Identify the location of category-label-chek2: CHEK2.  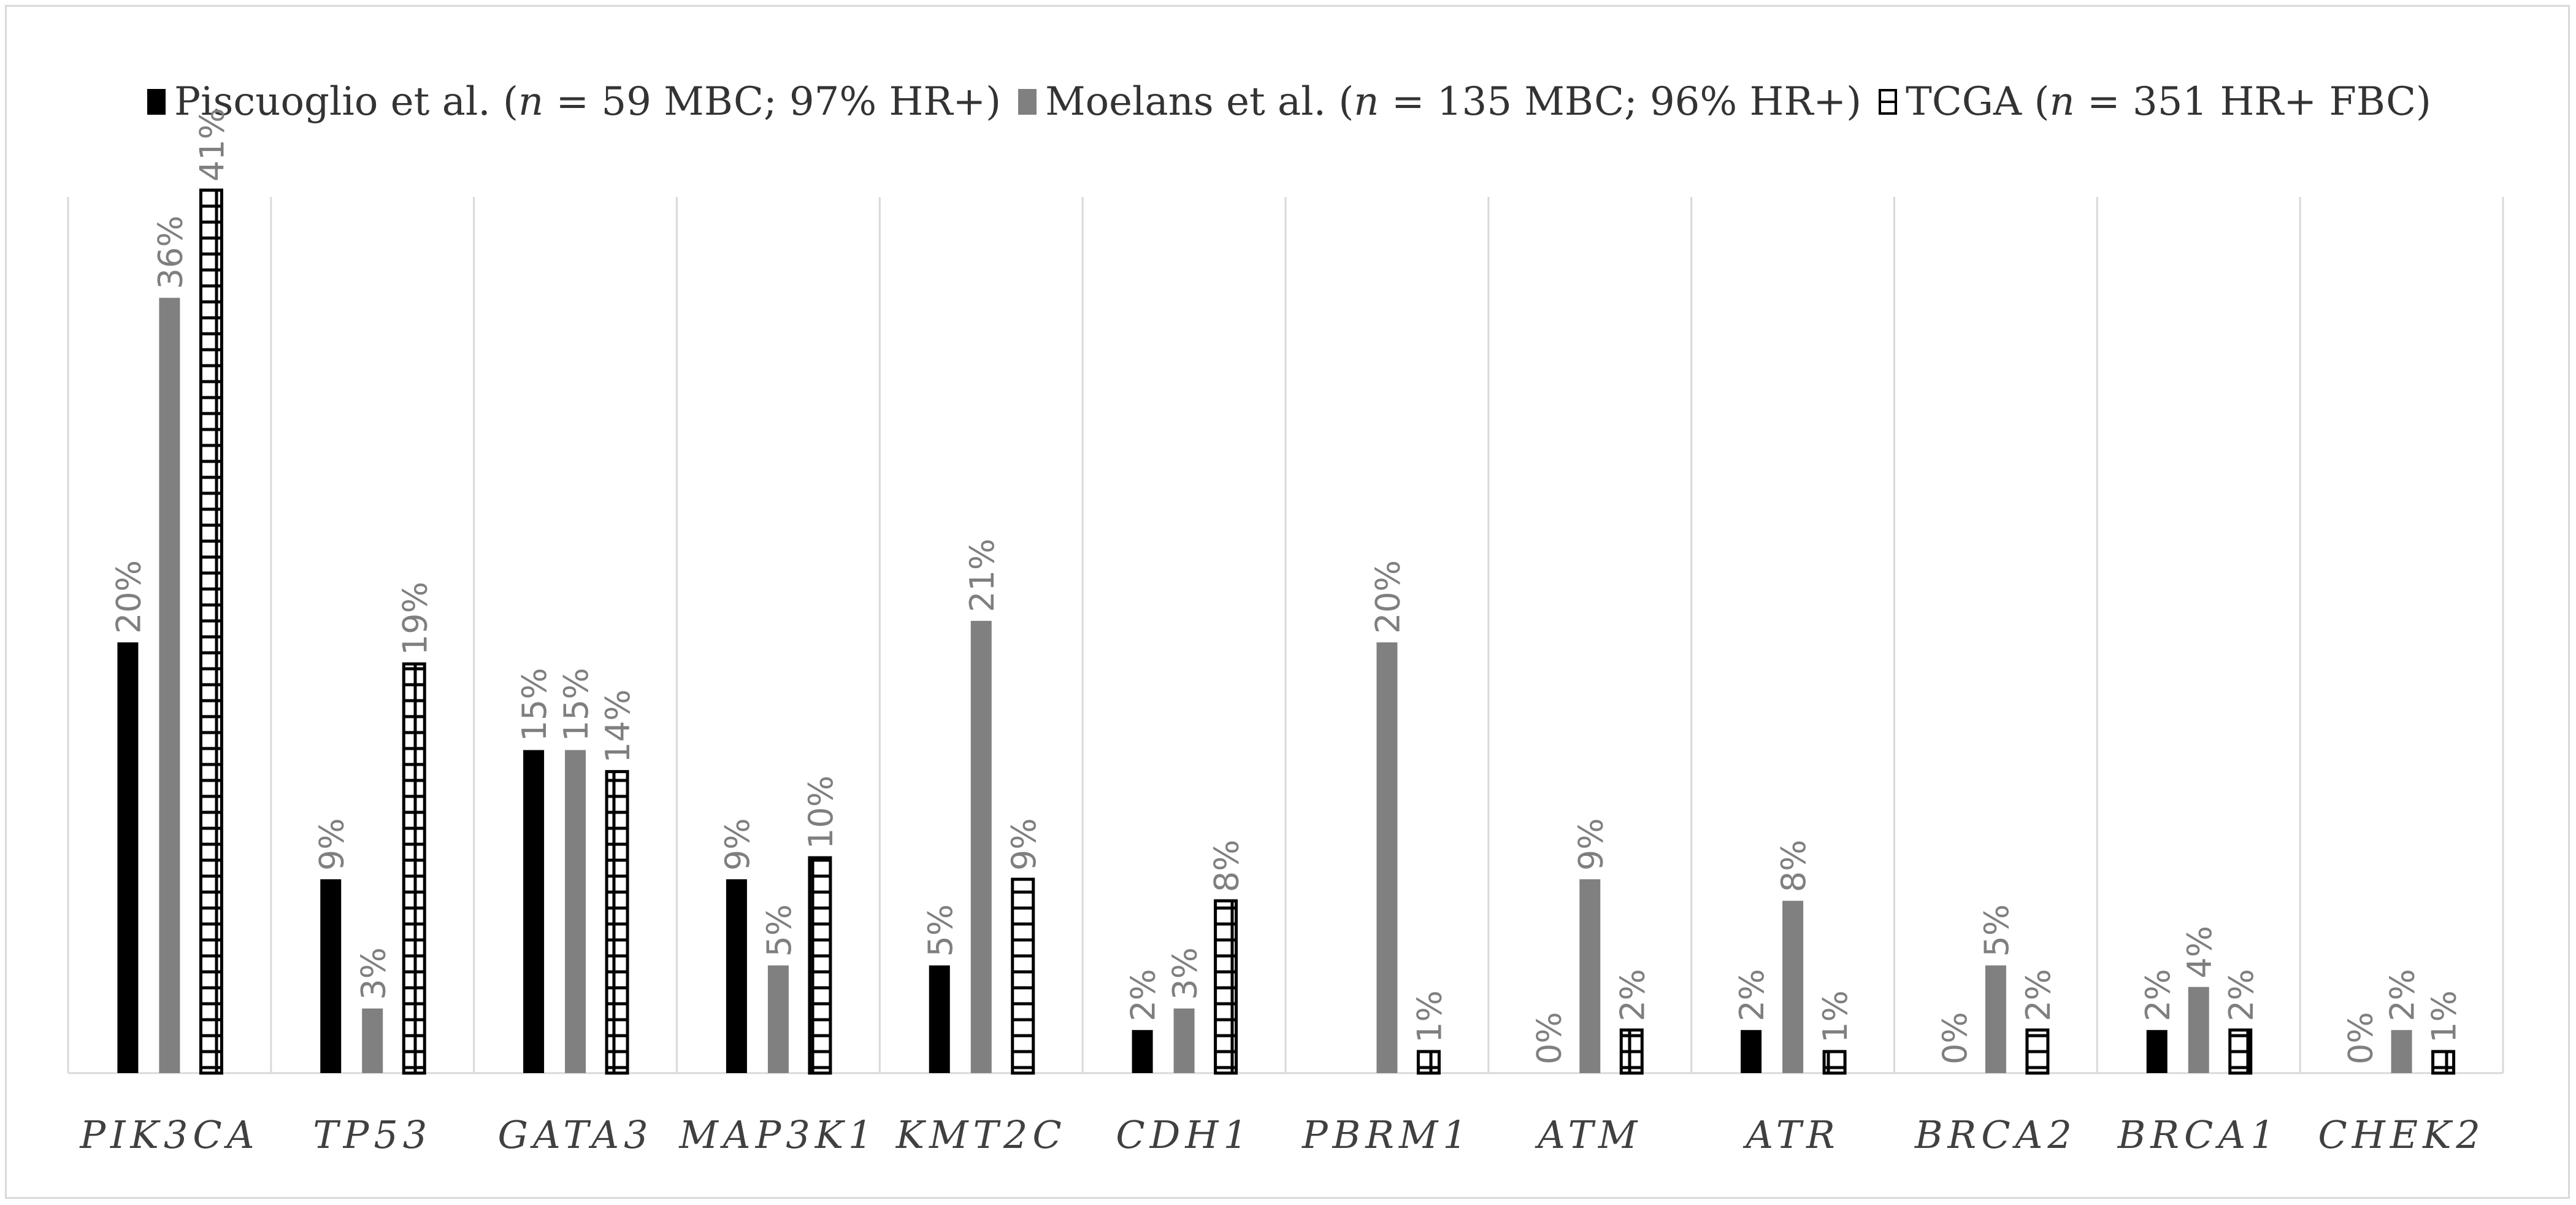
(2401, 1135).